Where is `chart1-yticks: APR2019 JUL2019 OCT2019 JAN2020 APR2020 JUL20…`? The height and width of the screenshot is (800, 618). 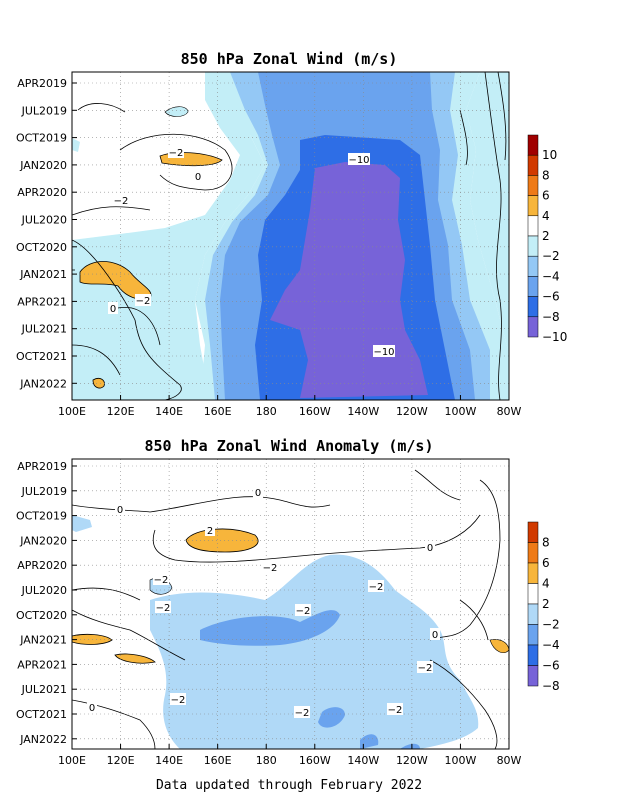 chart1-yticks: APR2019 JUL2019 OCT2019 JAN2020 APR2020 JUL20… is located at coordinates (46, 233).